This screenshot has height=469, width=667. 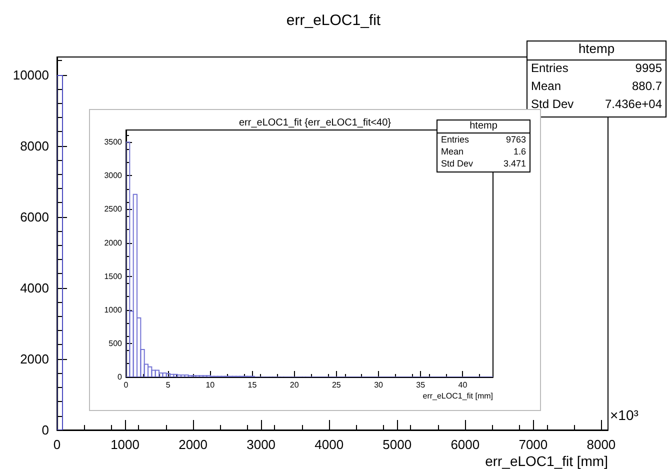 I want to click on x-tick-label: 25, so click(x=337, y=385).